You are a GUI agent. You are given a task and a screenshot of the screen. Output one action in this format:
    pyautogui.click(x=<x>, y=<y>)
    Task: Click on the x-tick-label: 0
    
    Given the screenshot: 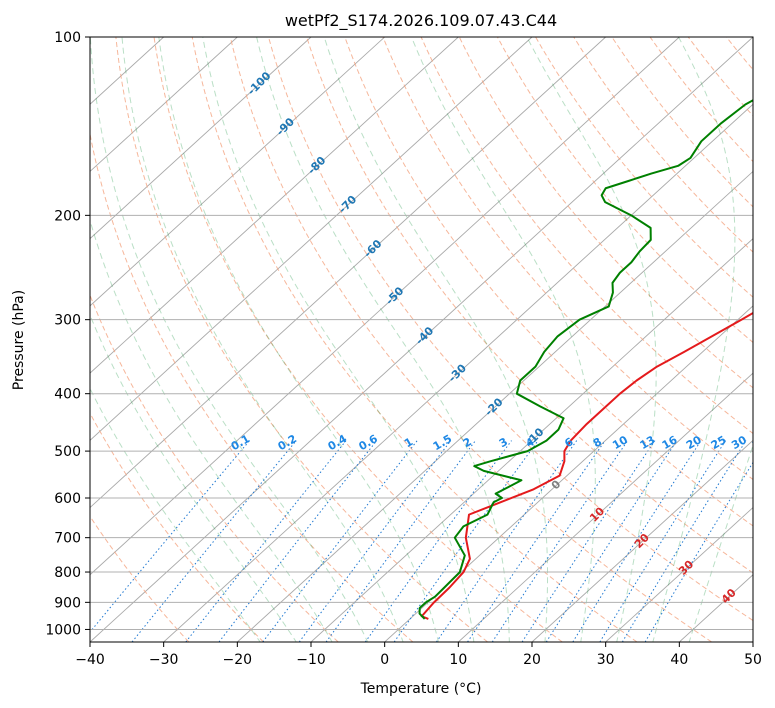 What is the action you would take?
    pyautogui.click(x=384, y=660)
    